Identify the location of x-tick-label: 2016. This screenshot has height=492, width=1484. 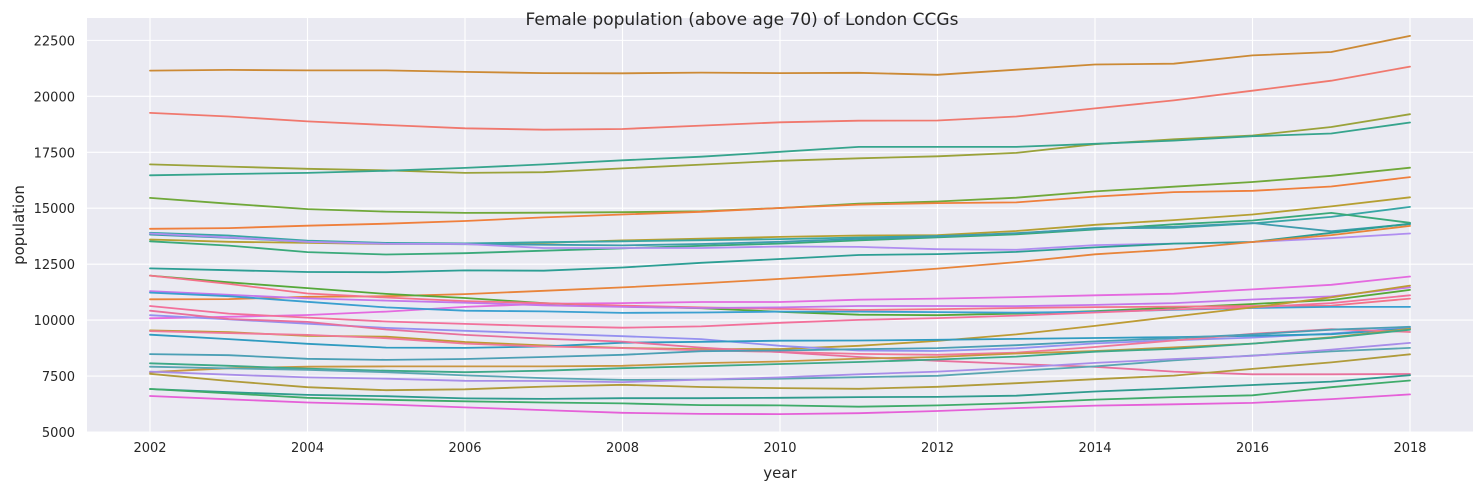
(1252, 448).